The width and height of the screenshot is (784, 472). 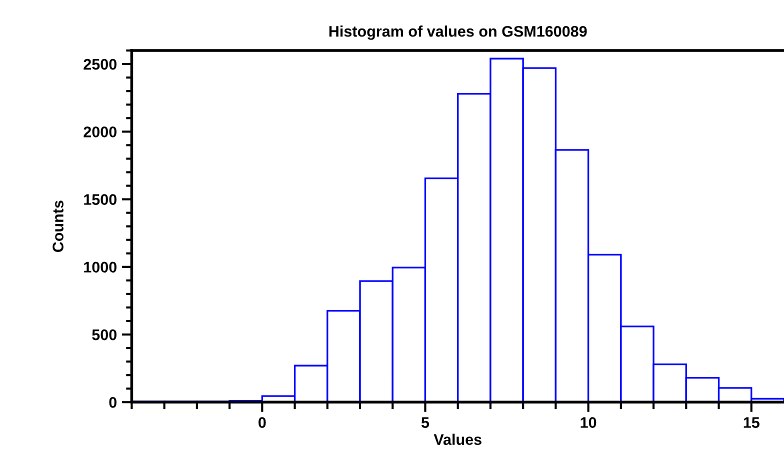 I want to click on y-tick-label: 0, so click(x=113, y=402).